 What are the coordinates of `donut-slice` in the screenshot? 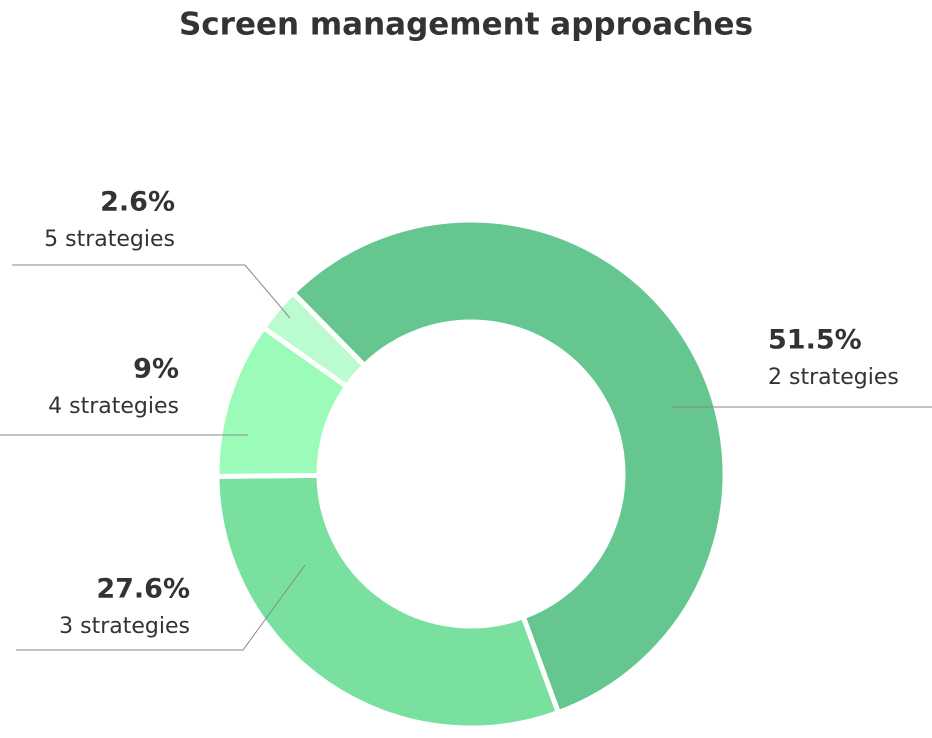 It's located at (388, 601).